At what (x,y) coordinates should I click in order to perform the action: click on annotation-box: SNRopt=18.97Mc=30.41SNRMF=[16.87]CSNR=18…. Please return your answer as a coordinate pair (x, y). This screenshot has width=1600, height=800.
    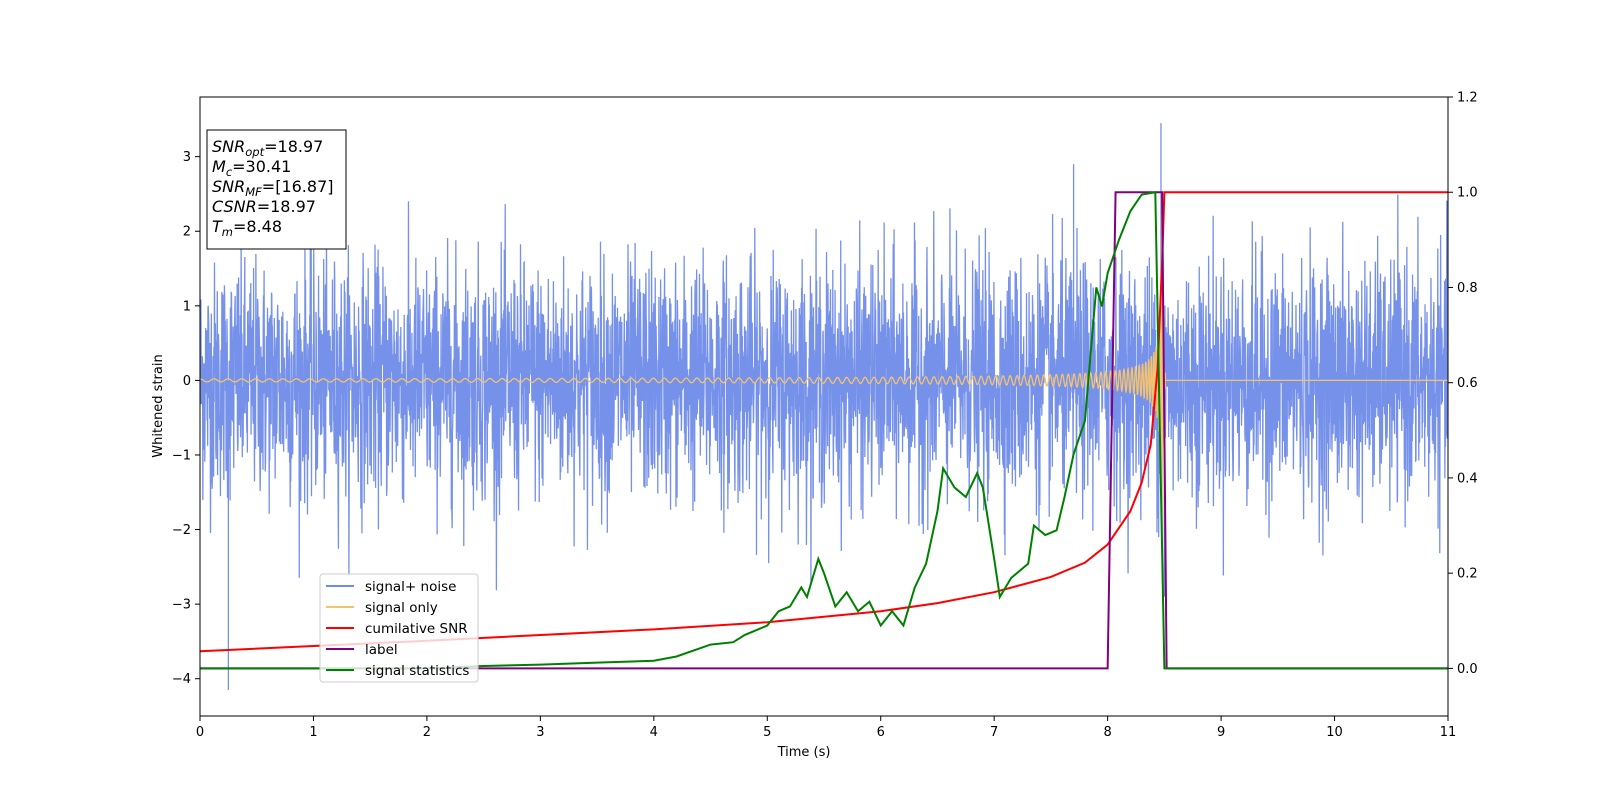
    Looking at the image, I should click on (276, 189).